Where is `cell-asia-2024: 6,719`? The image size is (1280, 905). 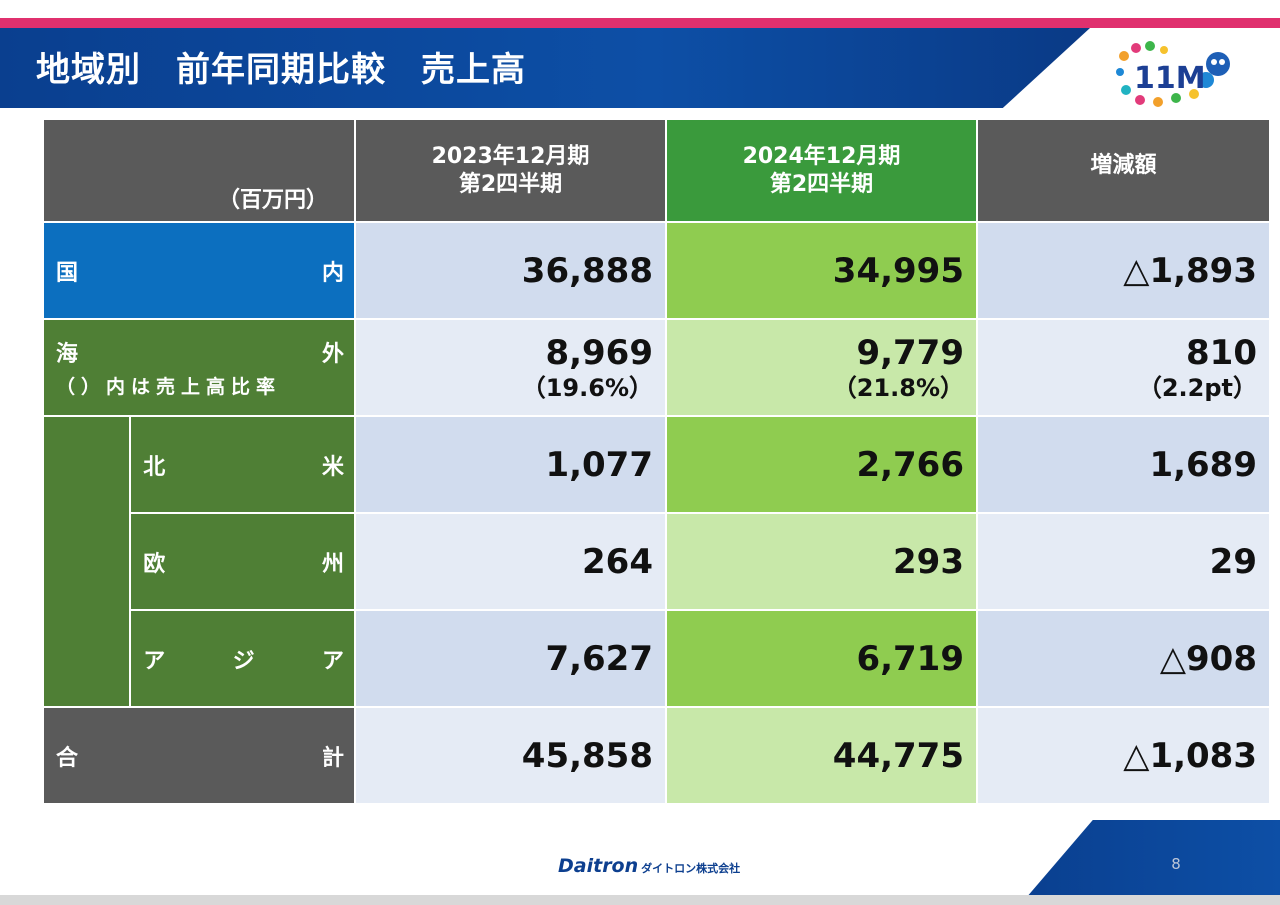
cell-asia-2024: 6,719 is located at coordinates (821, 658).